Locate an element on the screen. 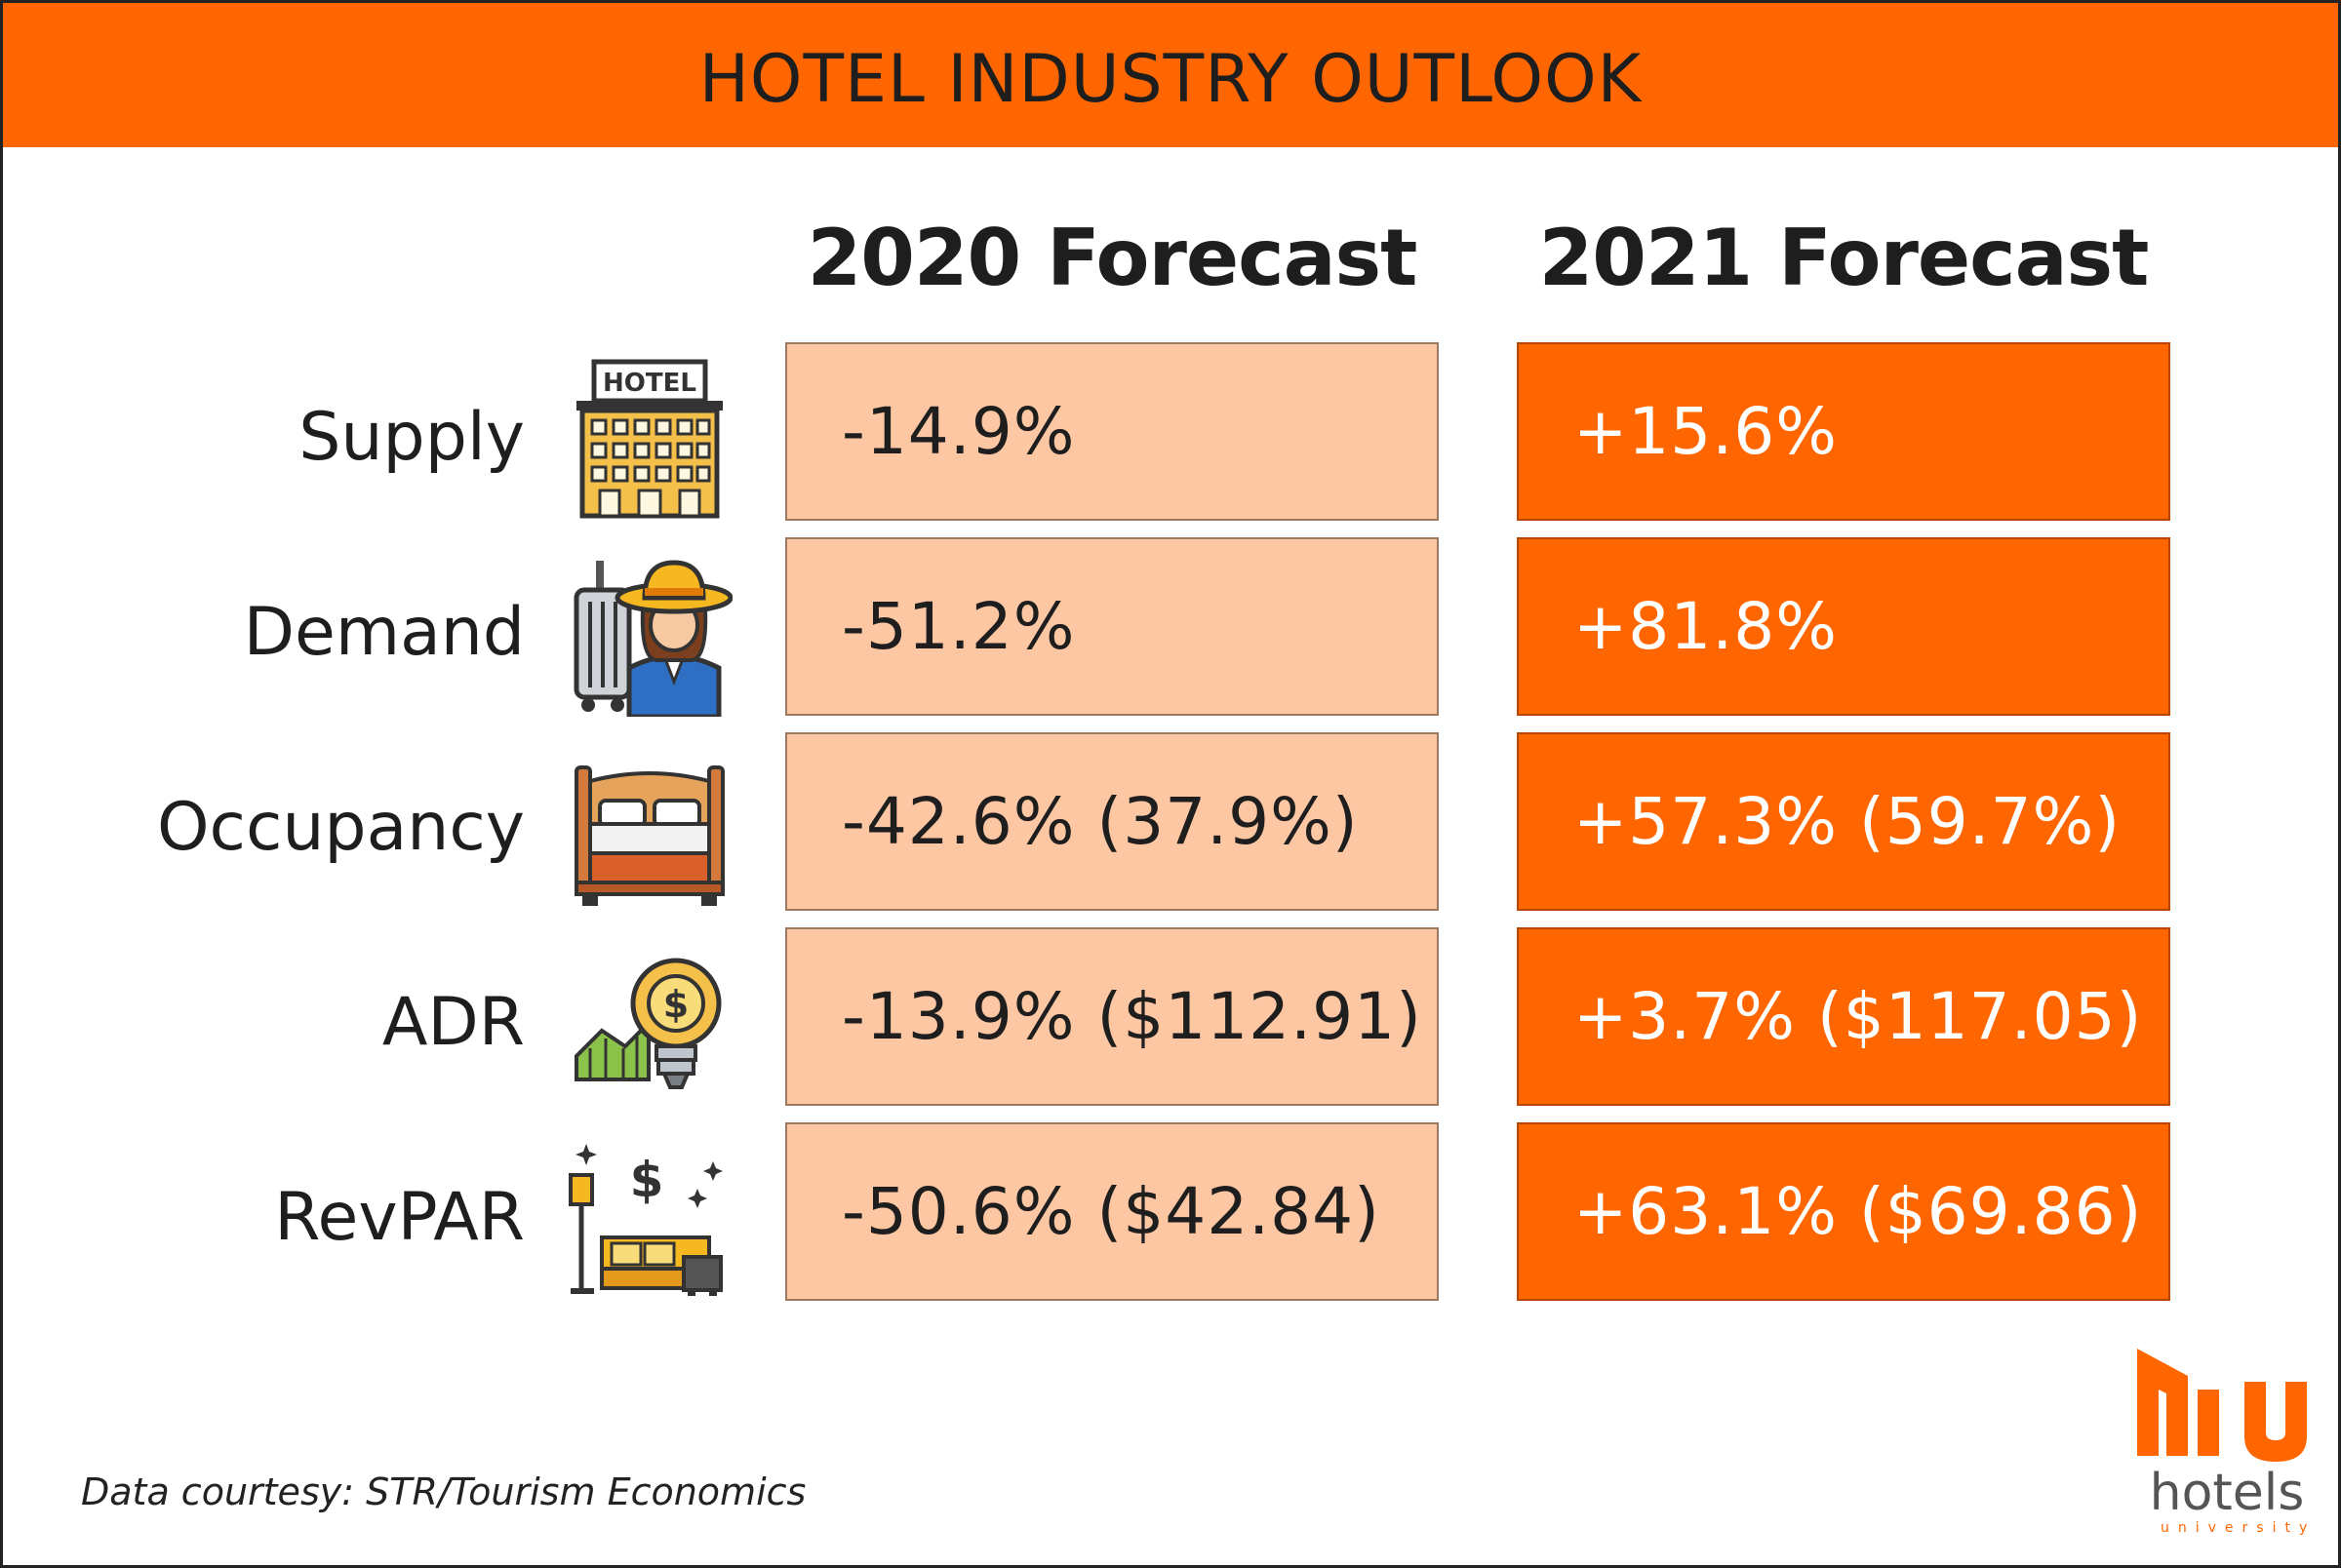 The image size is (2341, 1568). traveler-with-suitcase-icon is located at coordinates (653, 638).